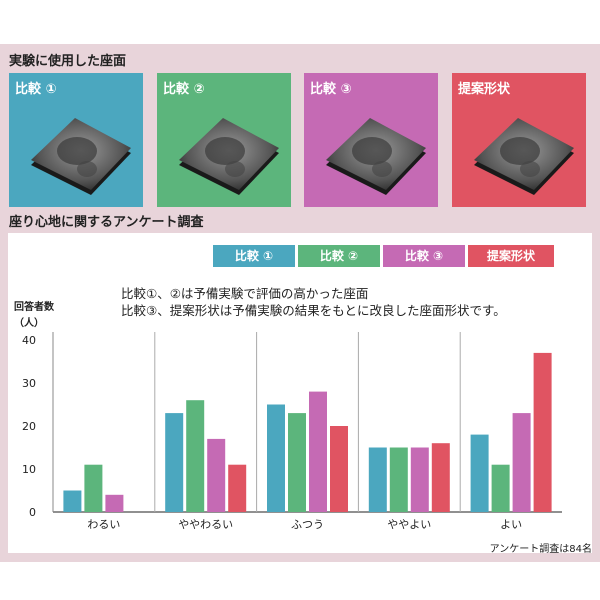  I want to click on x-category-label: よい, so click(511, 524).